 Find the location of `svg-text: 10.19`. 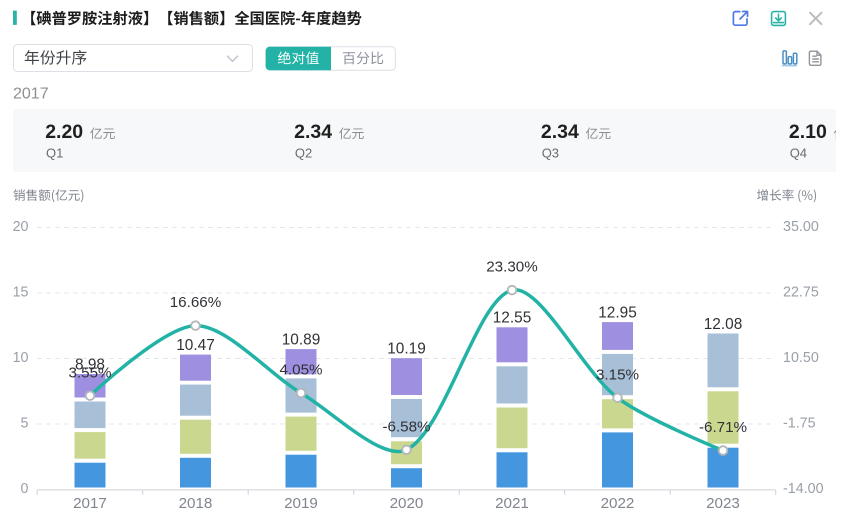

svg-text: 10.19 is located at coordinates (406, 349).